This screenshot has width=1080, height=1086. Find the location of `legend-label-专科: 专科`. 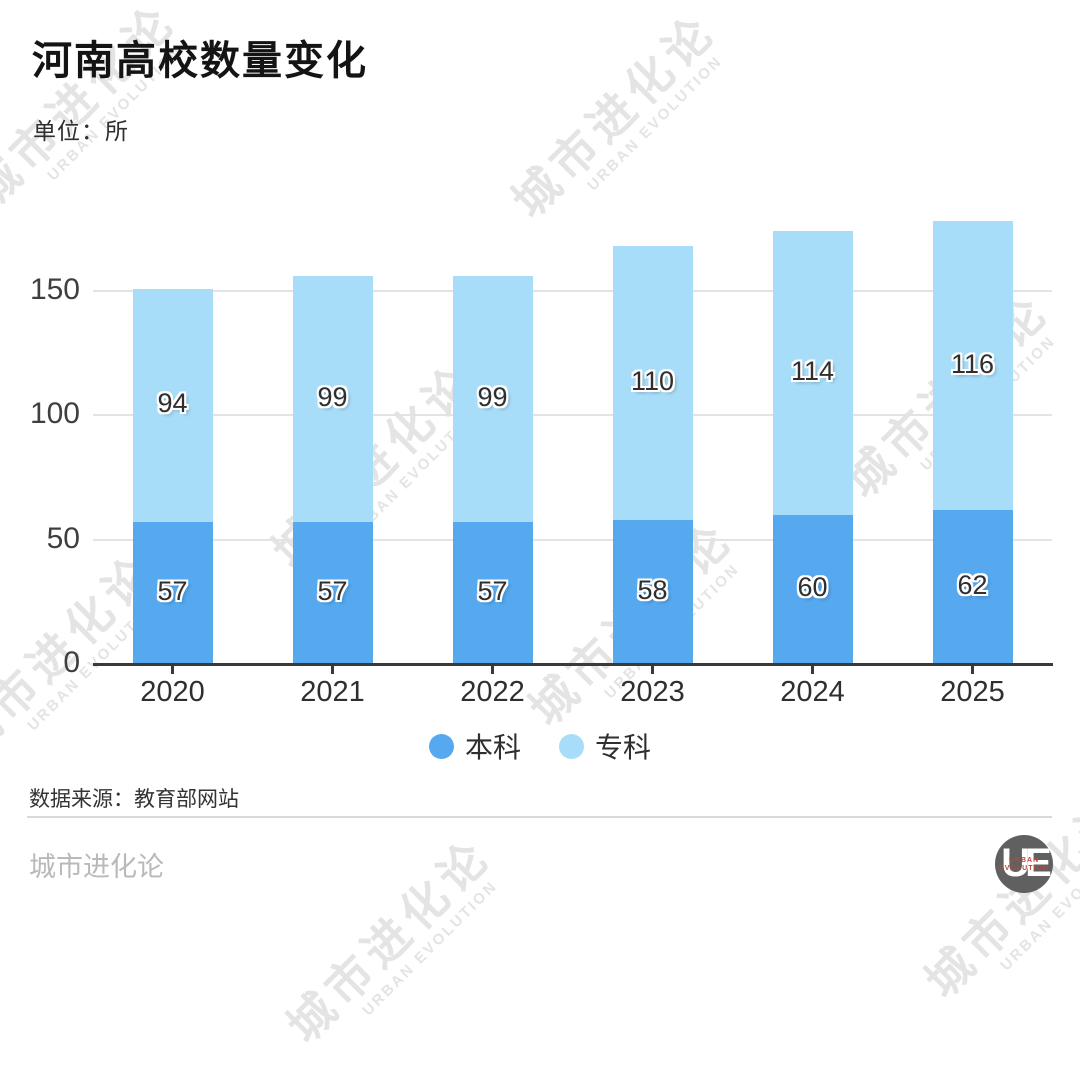

legend-label-专科: 专科 is located at coordinates (623, 747).